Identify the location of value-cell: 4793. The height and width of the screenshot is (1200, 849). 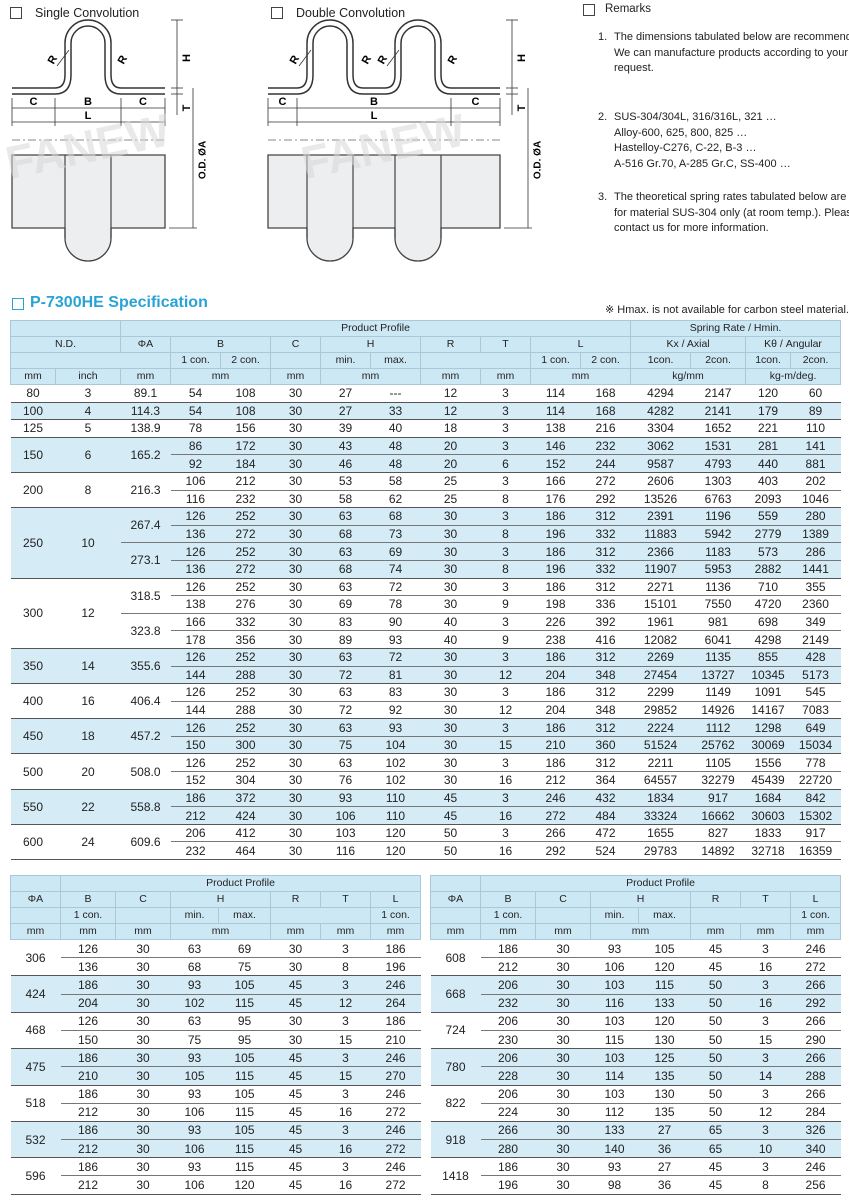
(718, 463).